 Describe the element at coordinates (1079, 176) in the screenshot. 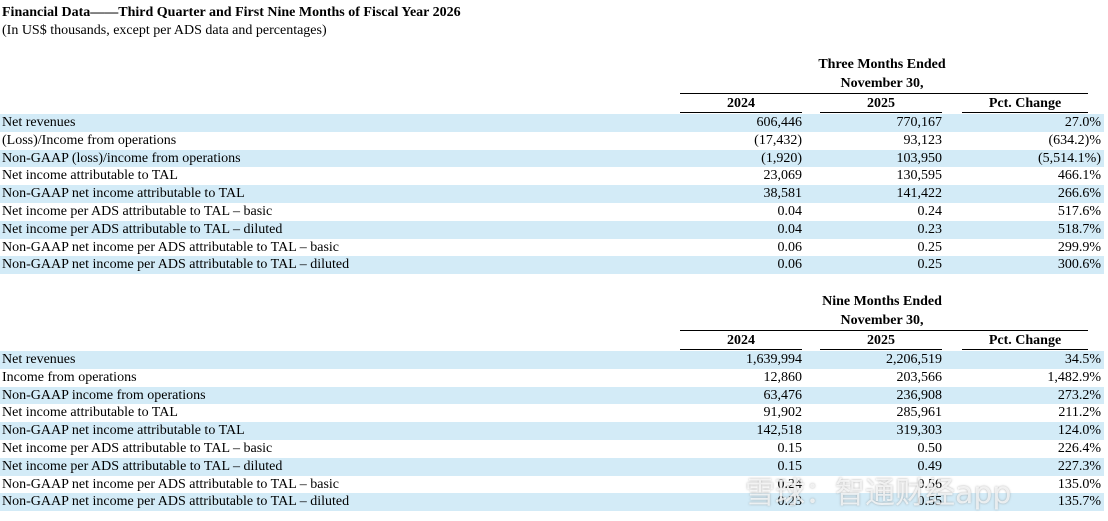

I see `cell-value: 466.1%` at that location.